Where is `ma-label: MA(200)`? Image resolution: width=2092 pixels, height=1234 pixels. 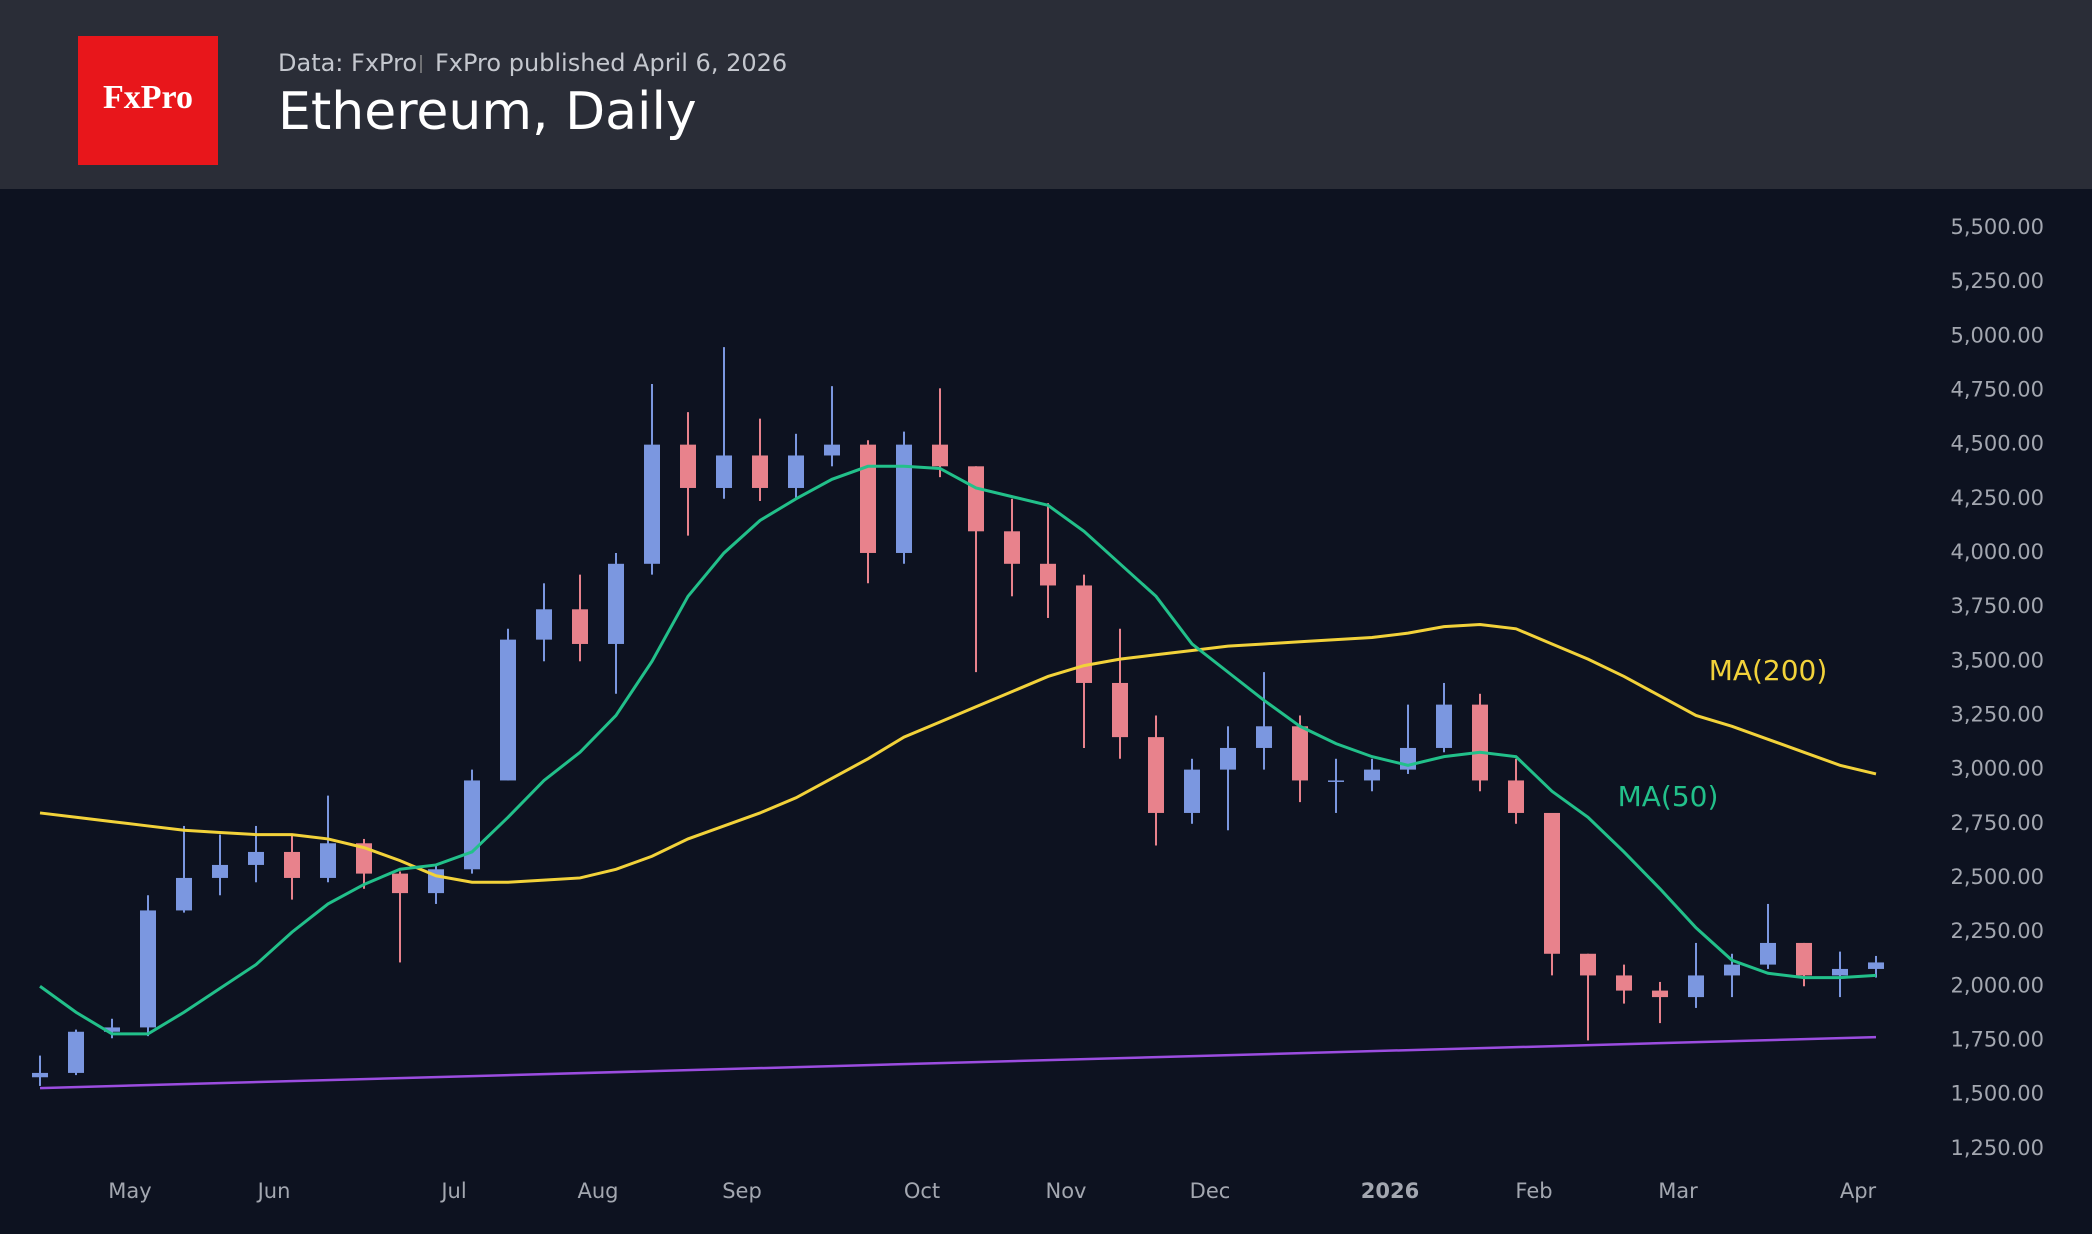
ma-label: MA(200) is located at coordinates (1768, 670).